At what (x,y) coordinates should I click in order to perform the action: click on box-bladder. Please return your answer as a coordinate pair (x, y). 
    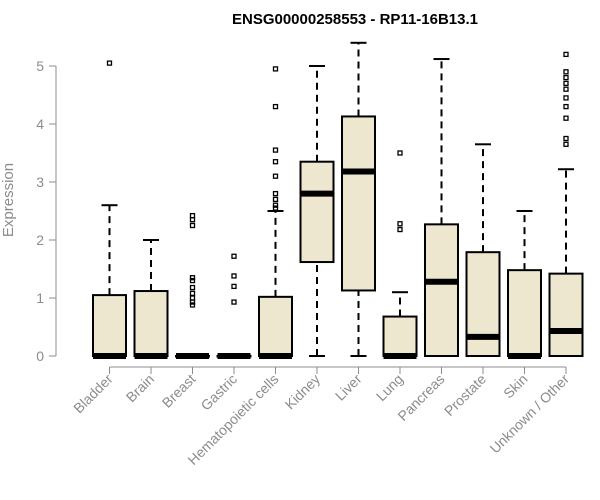
    Looking at the image, I should click on (109, 209).